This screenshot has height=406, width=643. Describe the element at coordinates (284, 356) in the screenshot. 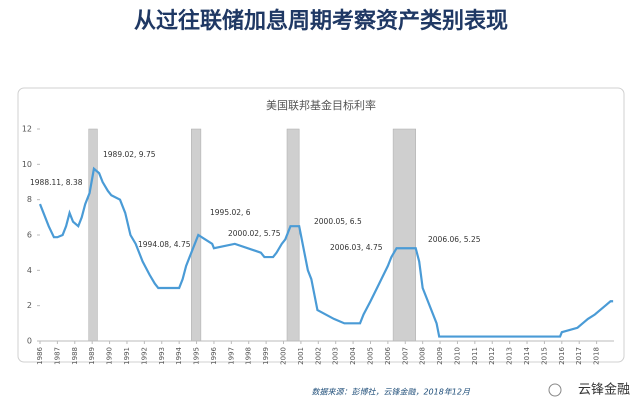

I see `x-tick-label: 2000` at that location.